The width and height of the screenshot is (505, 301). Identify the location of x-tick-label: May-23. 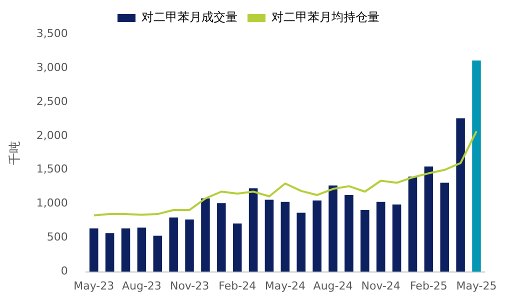
(94, 285).